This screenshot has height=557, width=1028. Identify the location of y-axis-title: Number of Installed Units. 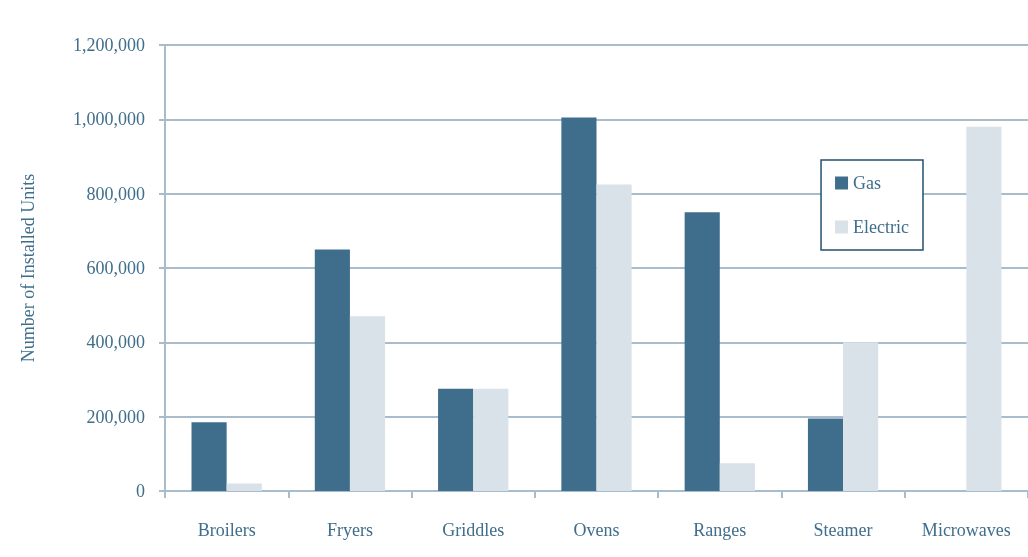
(28, 268).